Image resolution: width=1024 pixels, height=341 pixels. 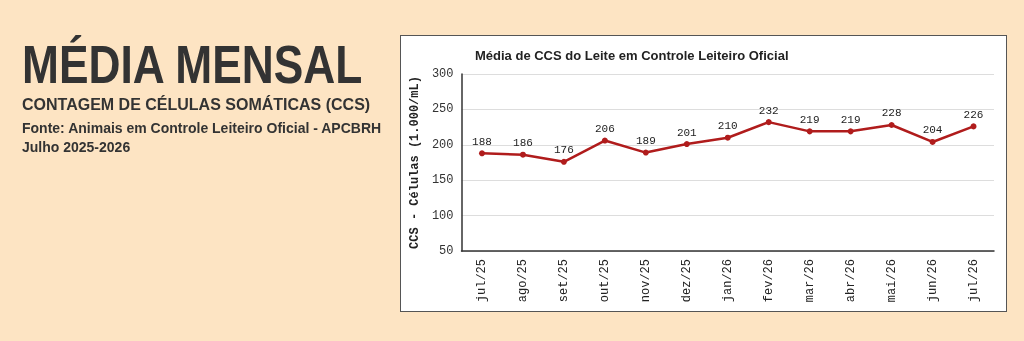 What do you see at coordinates (768, 110) in the screenshot?
I see `data-label: 232` at bounding box center [768, 110].